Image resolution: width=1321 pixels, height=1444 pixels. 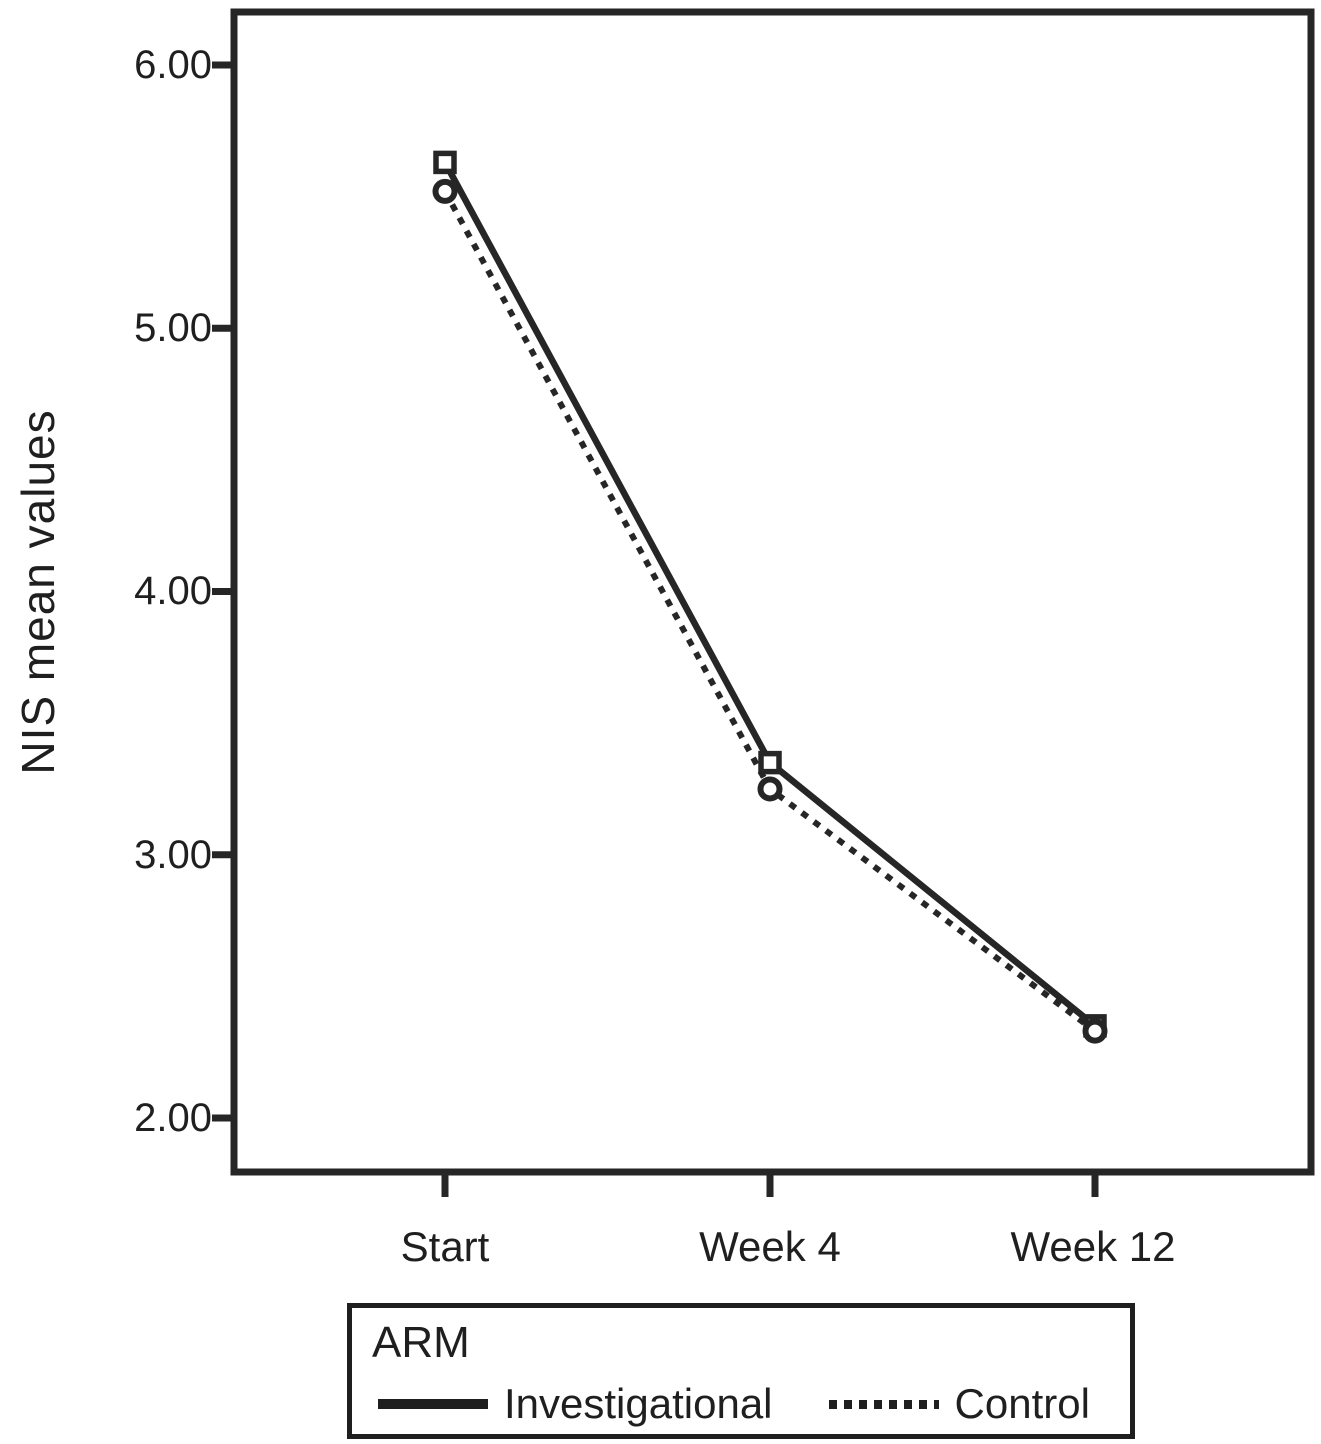 I want to click on x-tick-label-week4: Week 4, so click(x=770, y=1246).